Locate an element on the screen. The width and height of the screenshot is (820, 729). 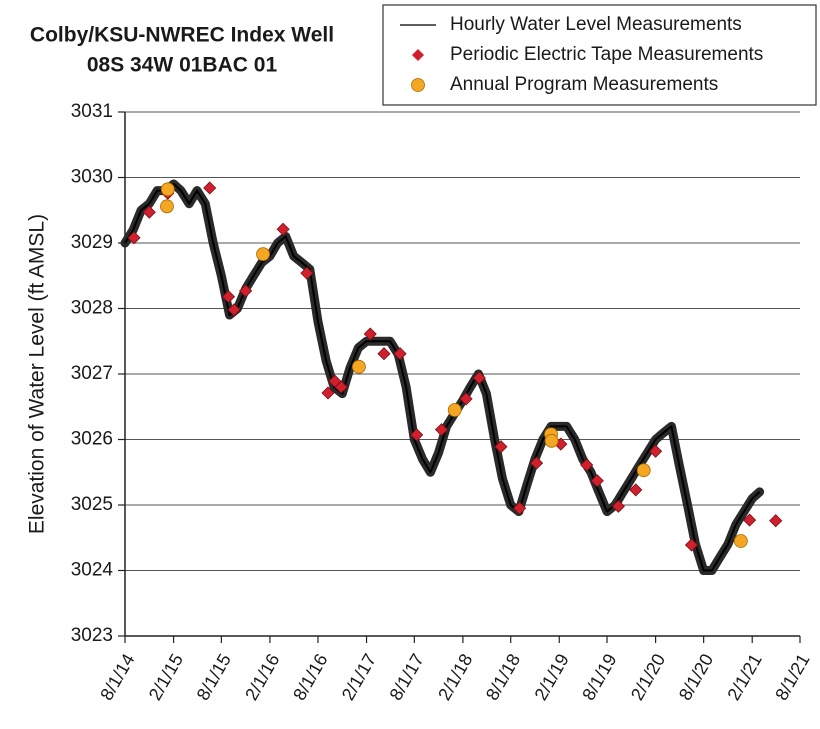
y-tick-label: 3024 is located at coordinates (92, 570).